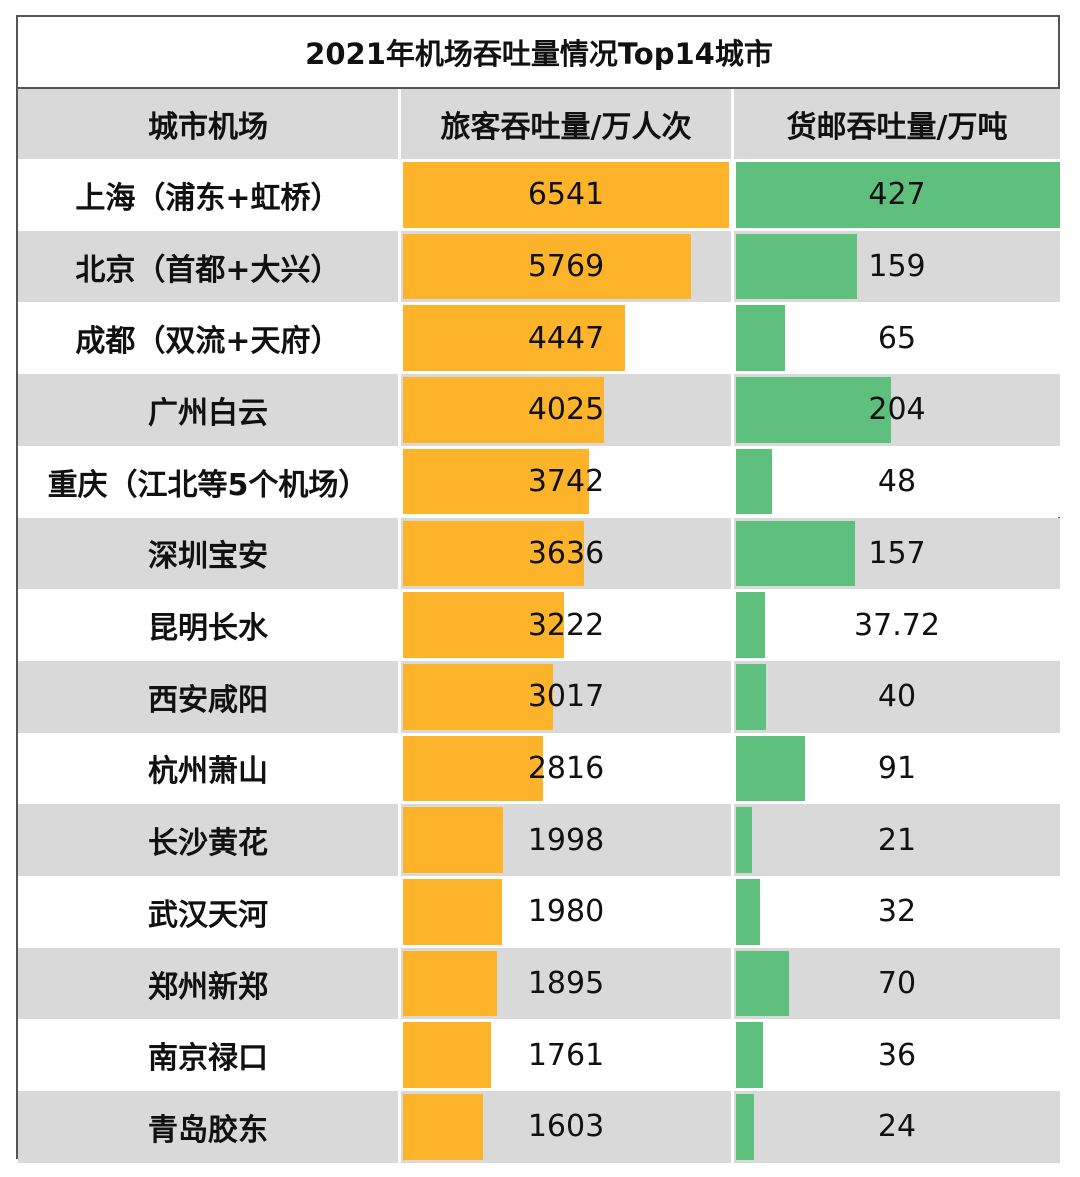 This screenshot has height=1177, width=1080. Describe the element at coordinates (208, 413) in the screenshot. I see `city-cell: 广州白云` at that location.